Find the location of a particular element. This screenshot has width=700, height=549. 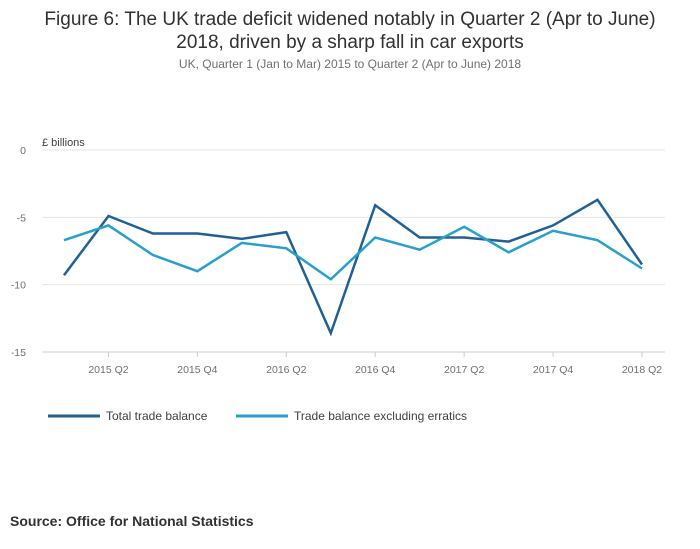

source-note: Source: Office for National Statistics is located at coordinates (132, 521).